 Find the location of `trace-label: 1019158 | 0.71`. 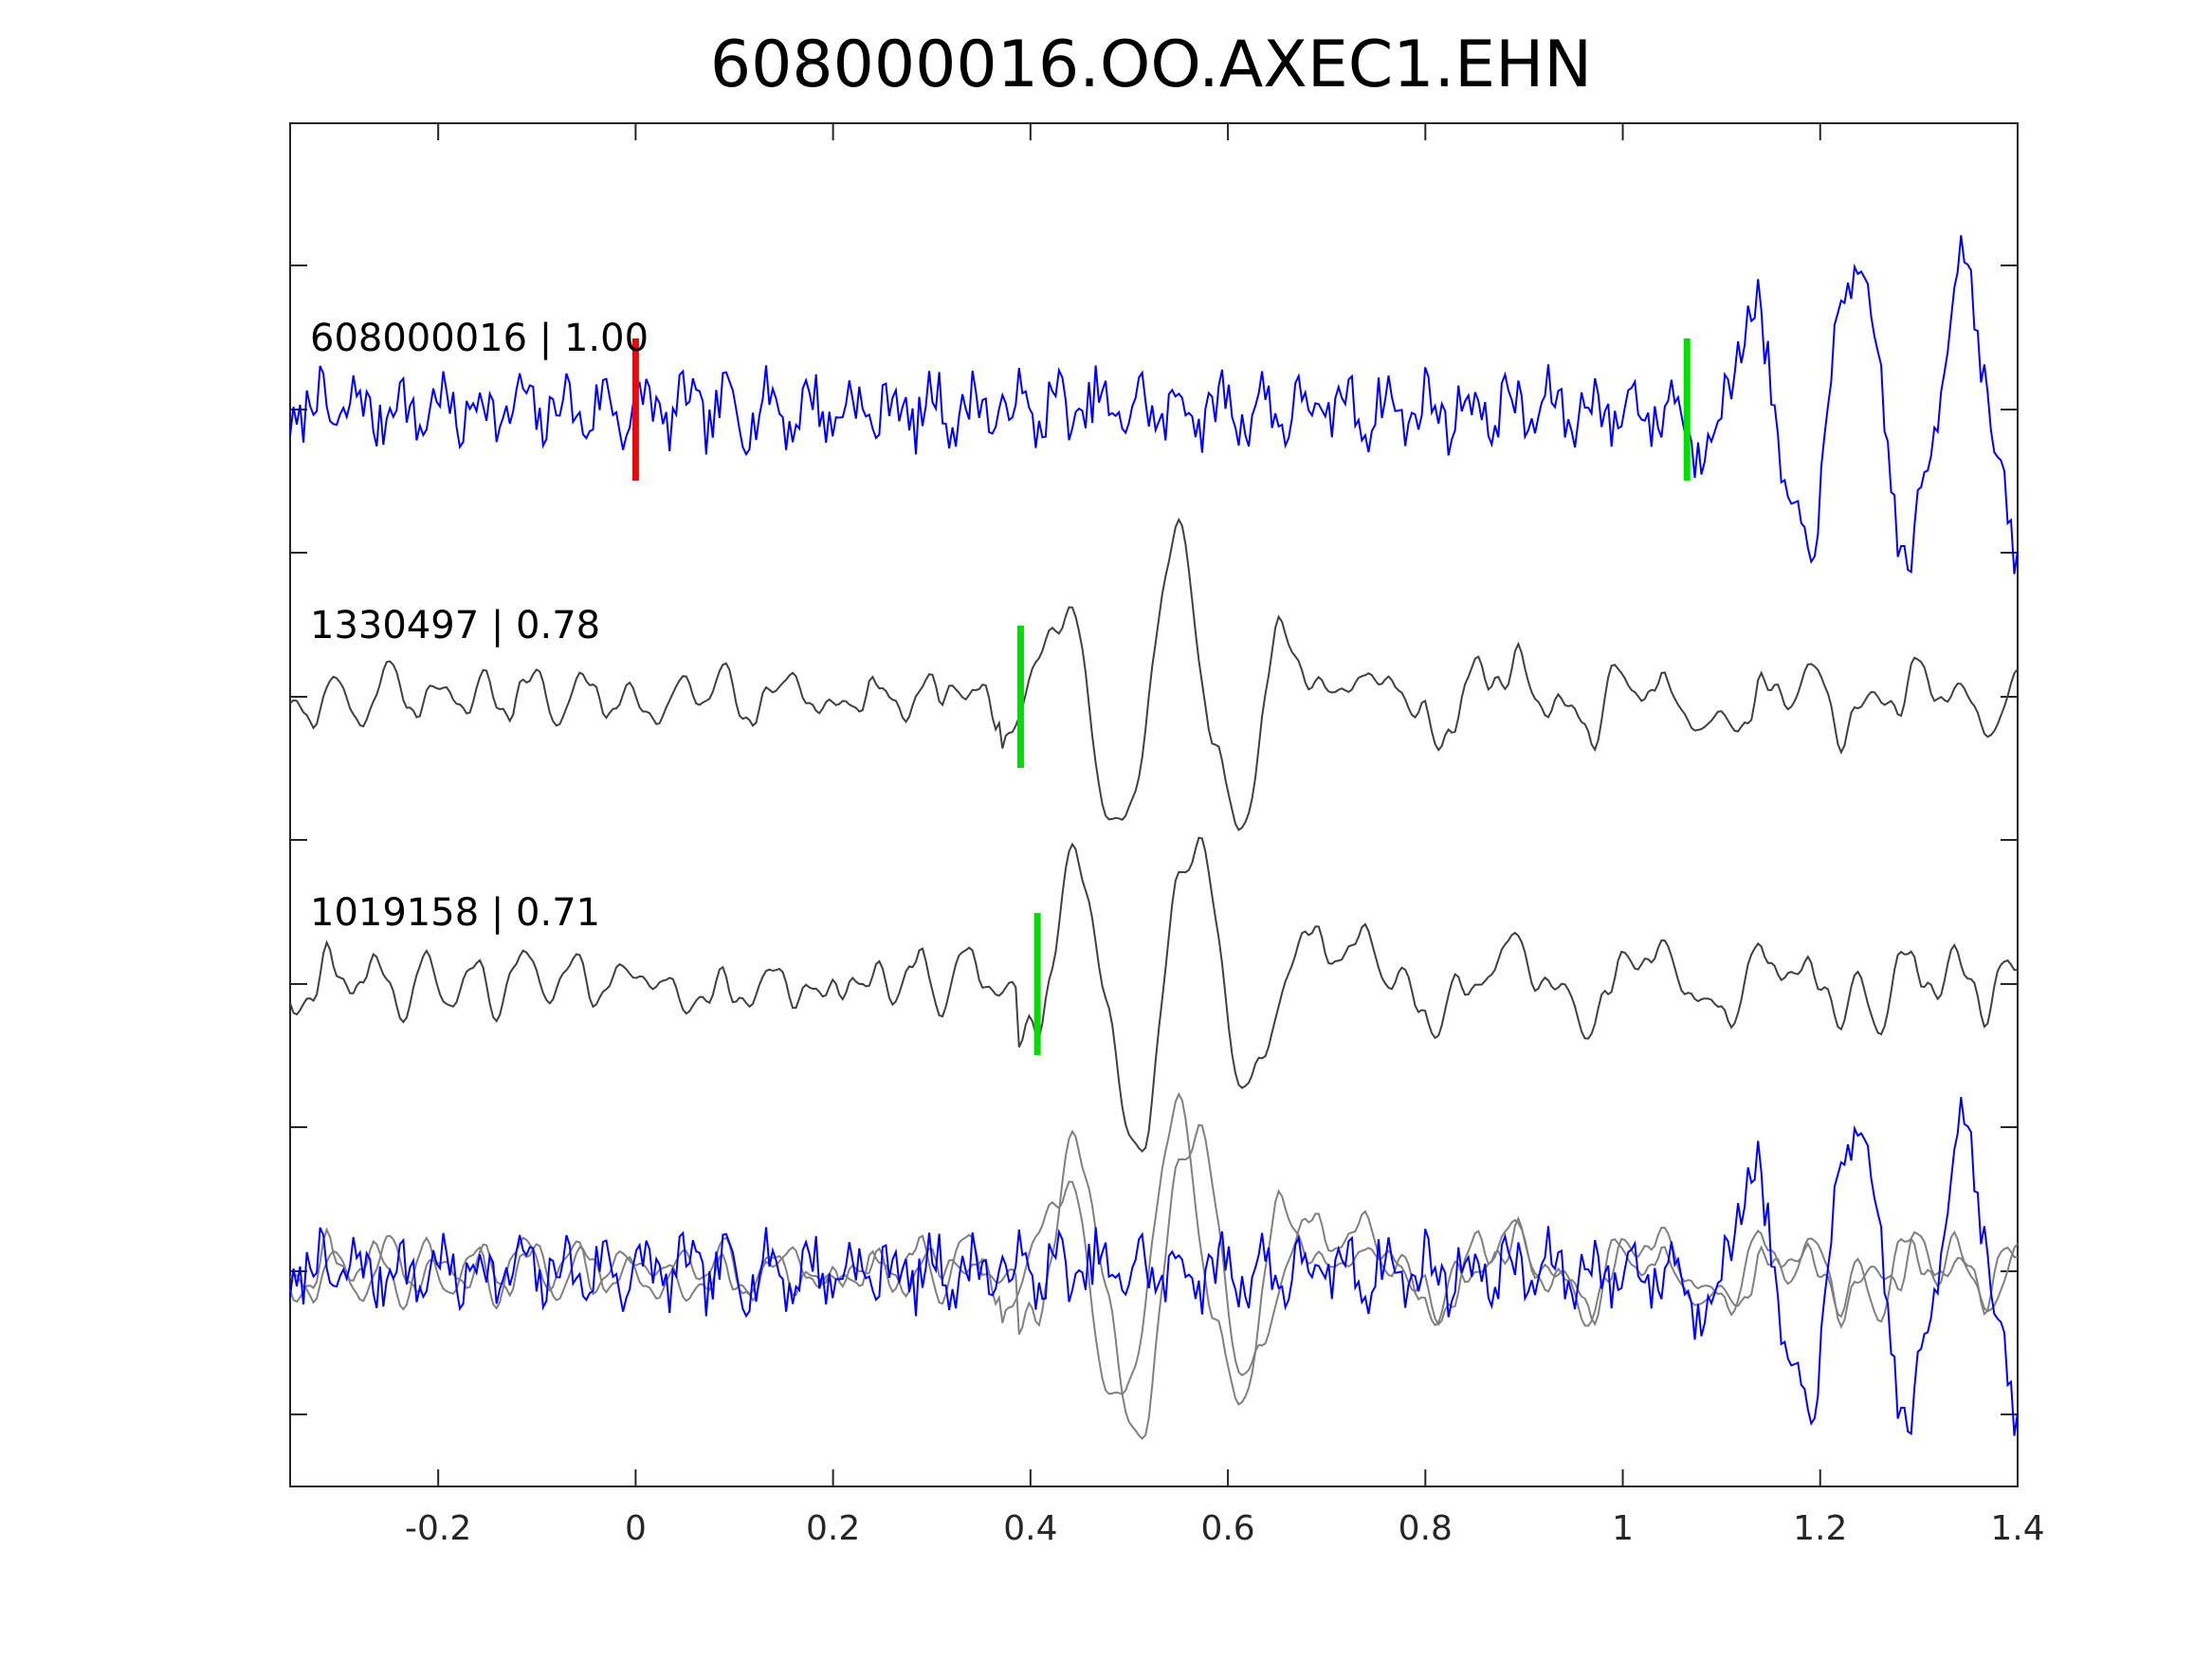

trace-label: 1019158 | 0.71 is located at coordinates (455, 913).